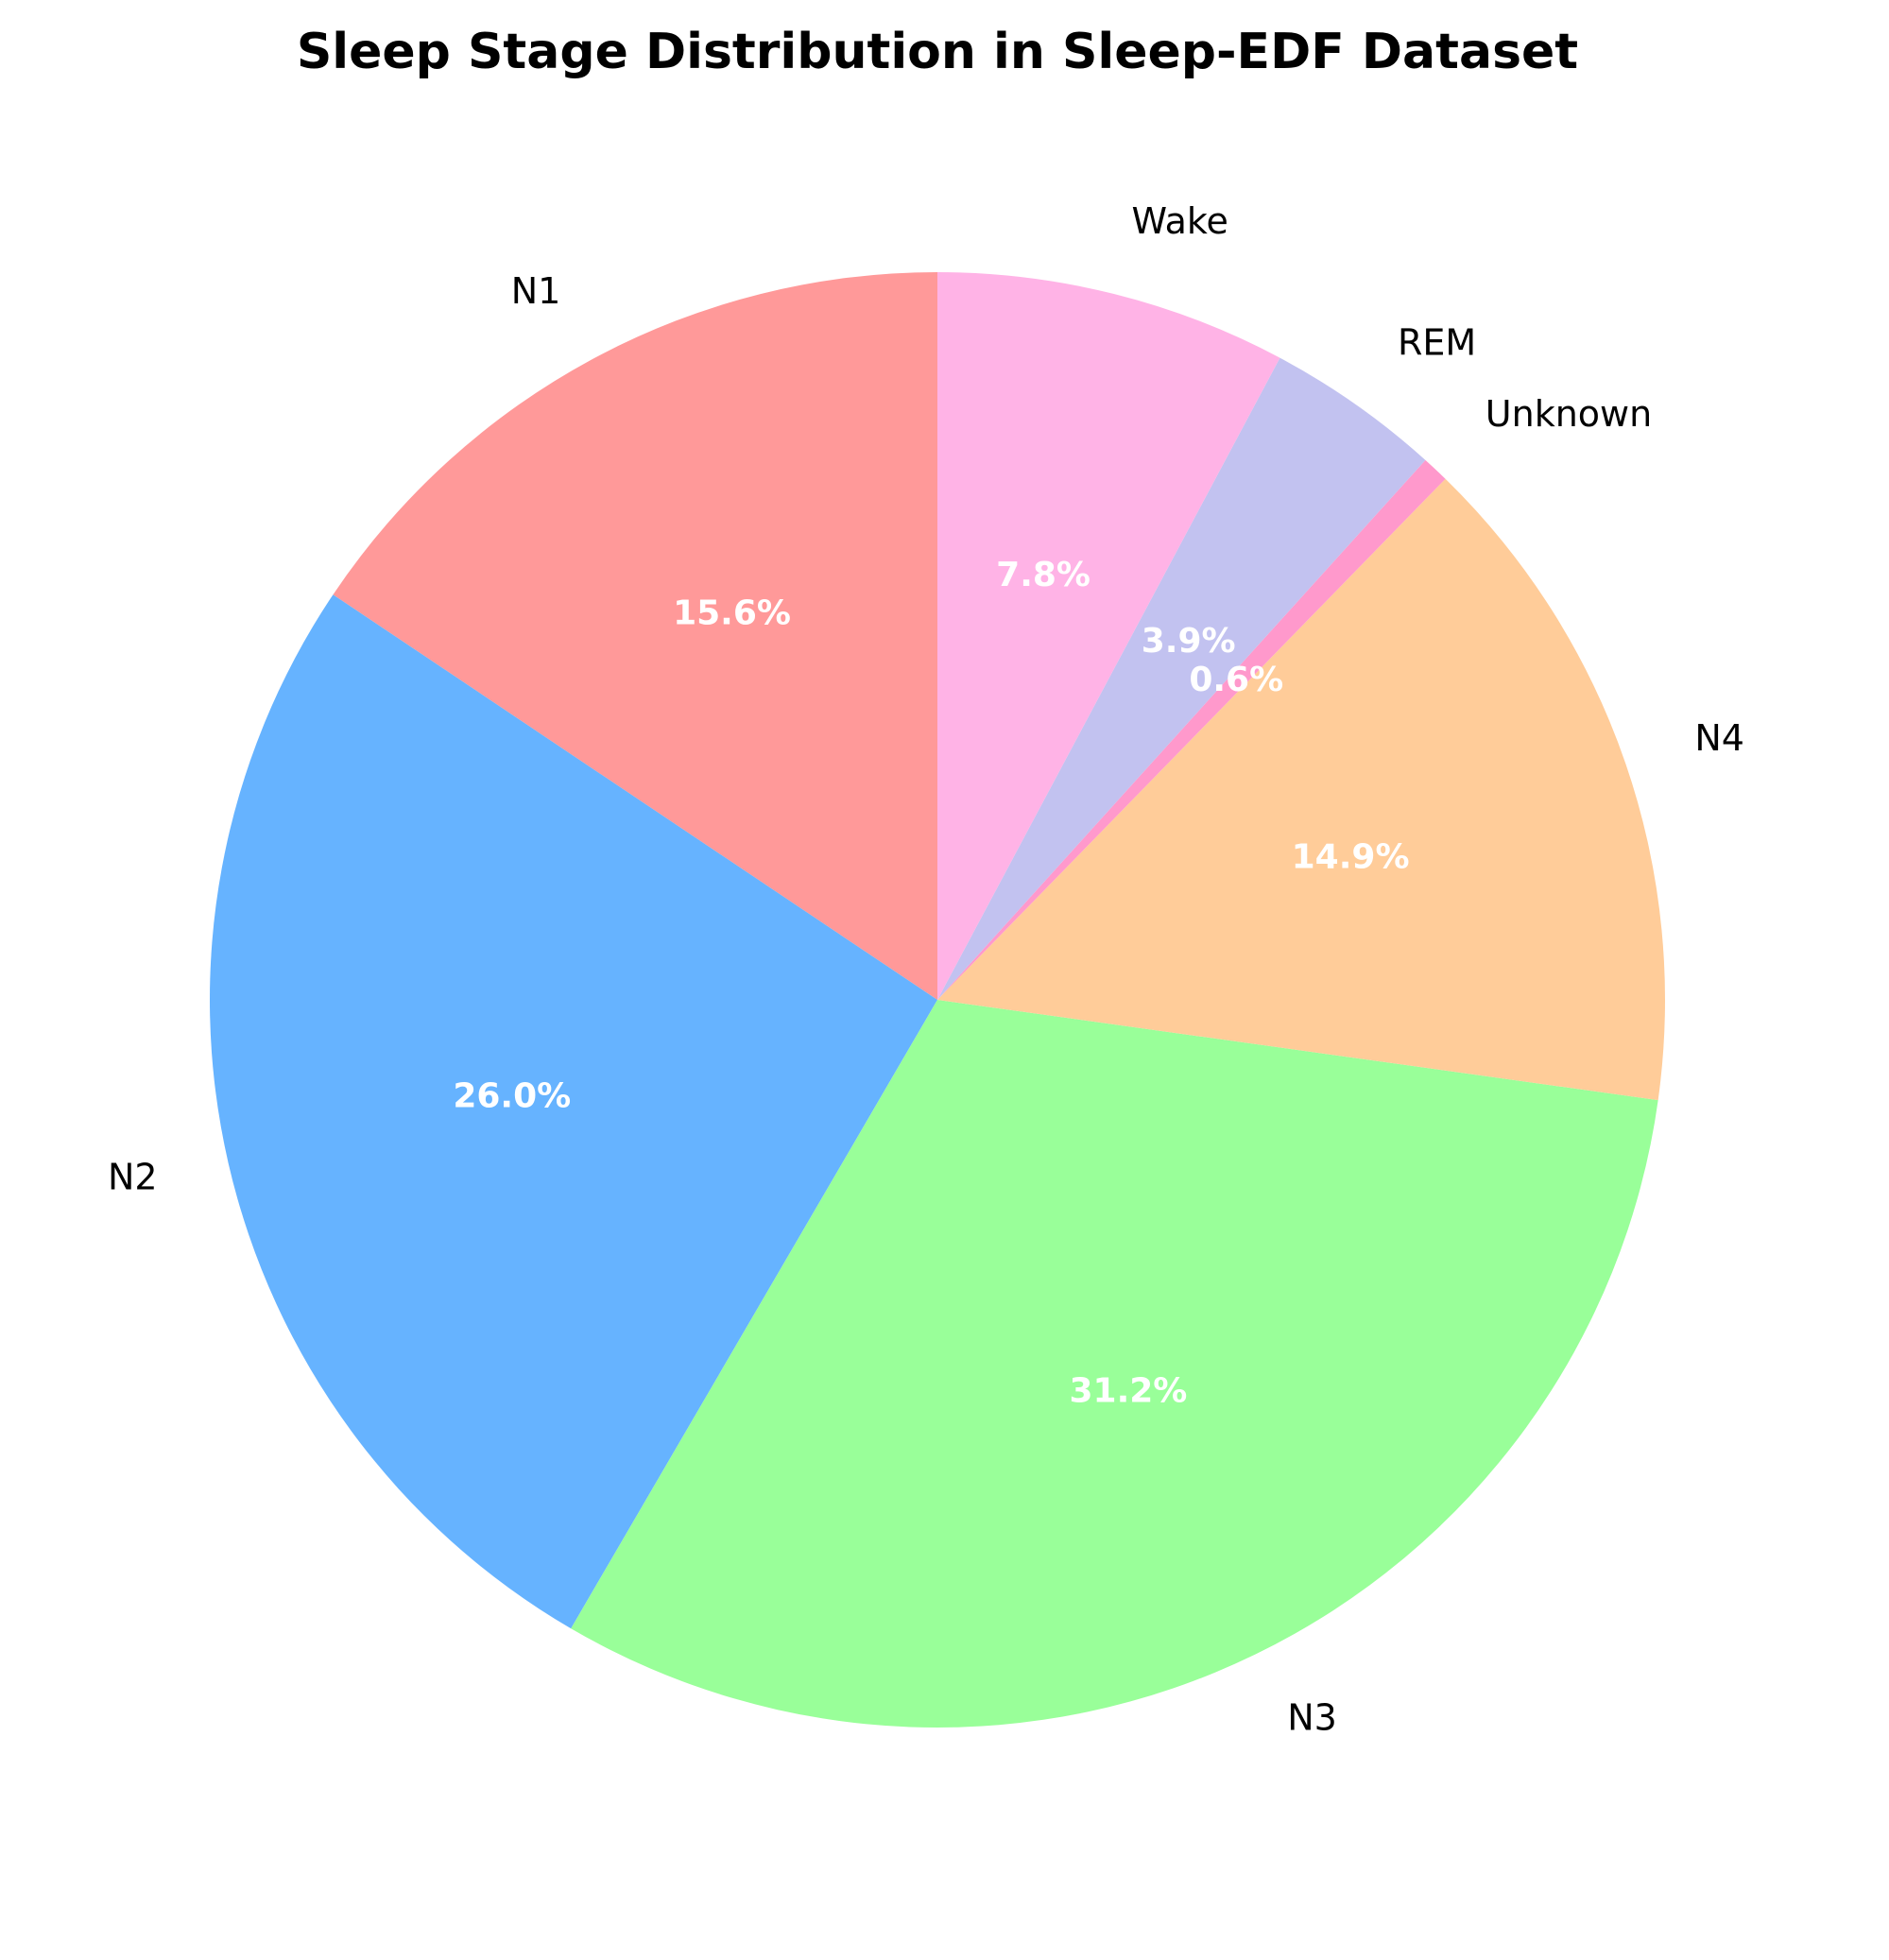 Image resolution: width=1889 pixels, height=1960 pixels. What do you see at coordinates (1189, 641) in the screenshot?
I see `percentage-label-rem: 3.9%` at bounding box center [1189, 641].